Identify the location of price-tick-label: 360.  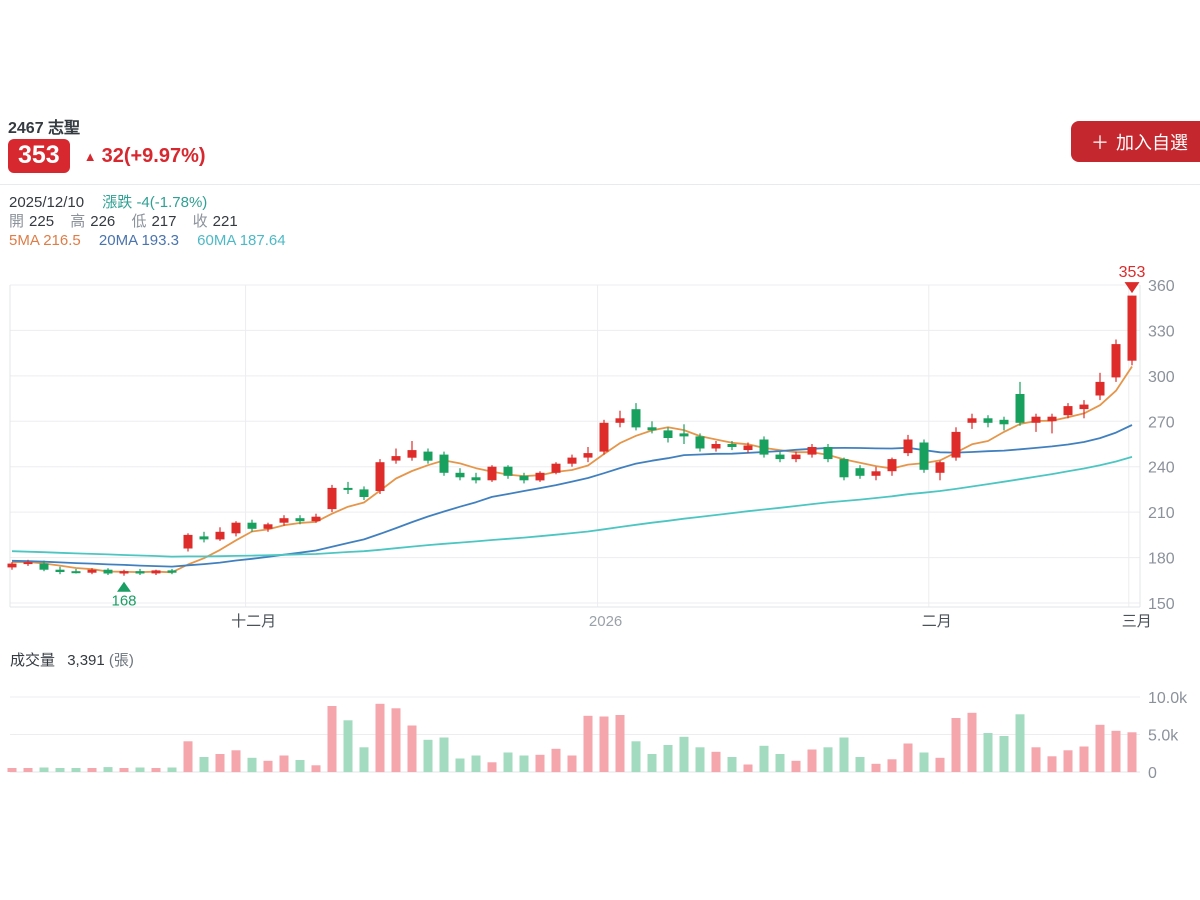
(1161, 286).